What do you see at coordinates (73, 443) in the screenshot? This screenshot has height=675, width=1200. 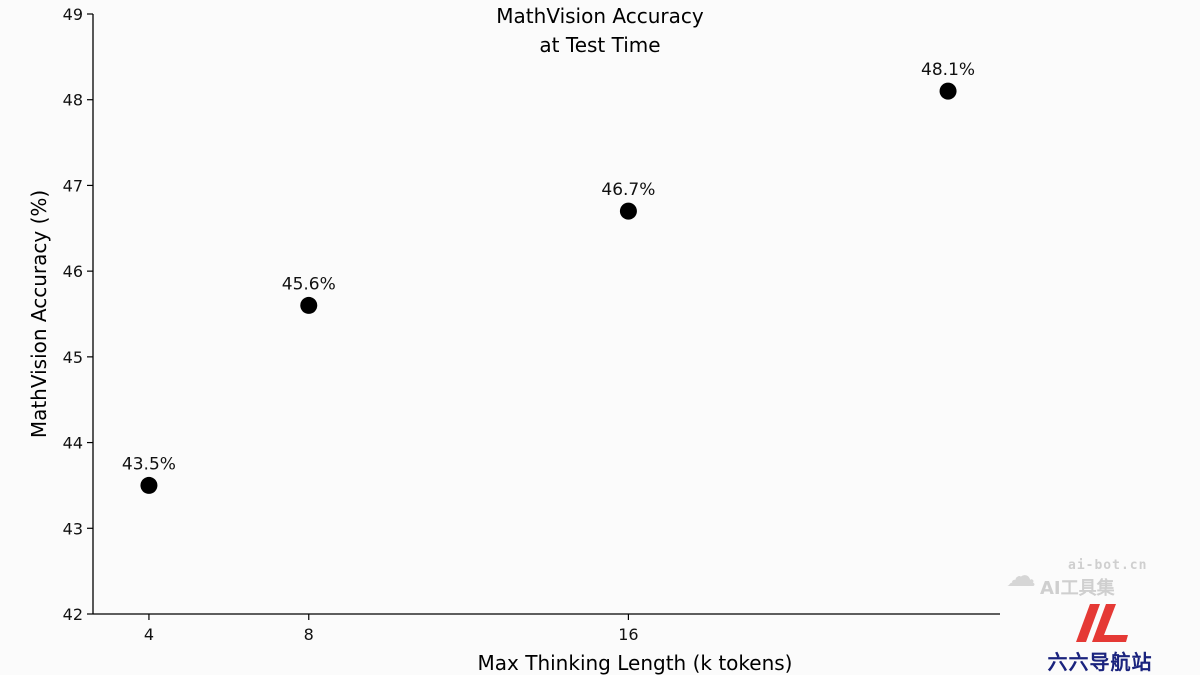 I see `y-tick-label: 44` at bounding box center [73, 443].